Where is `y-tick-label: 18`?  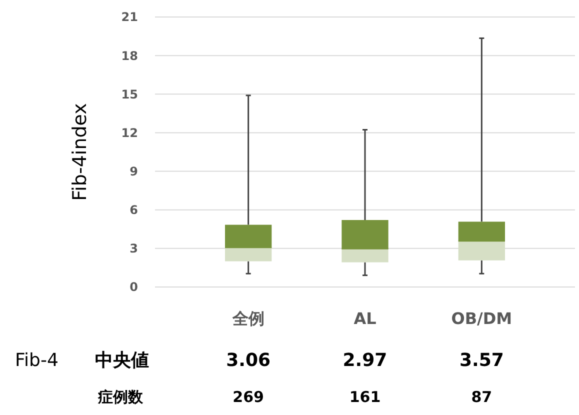 y-tick-label: 18 is located at coordinates (129, 55).